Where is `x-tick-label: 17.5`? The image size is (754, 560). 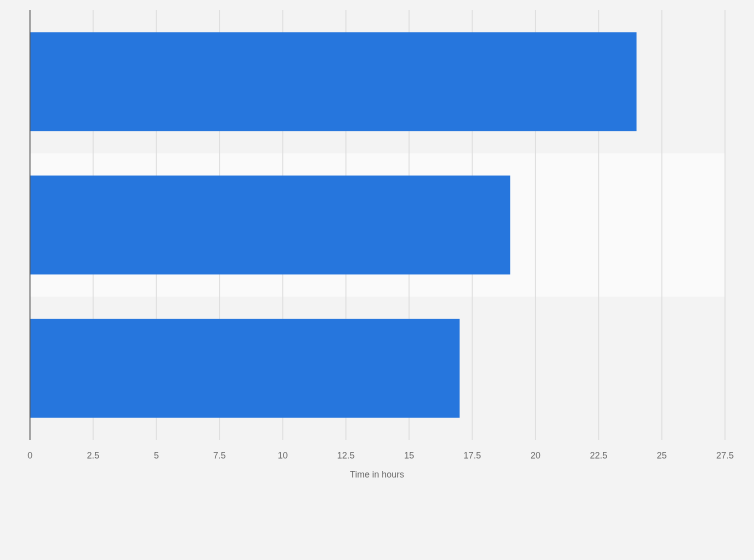 x-tick-label: 17.5 is located at coordinates (473, 455).